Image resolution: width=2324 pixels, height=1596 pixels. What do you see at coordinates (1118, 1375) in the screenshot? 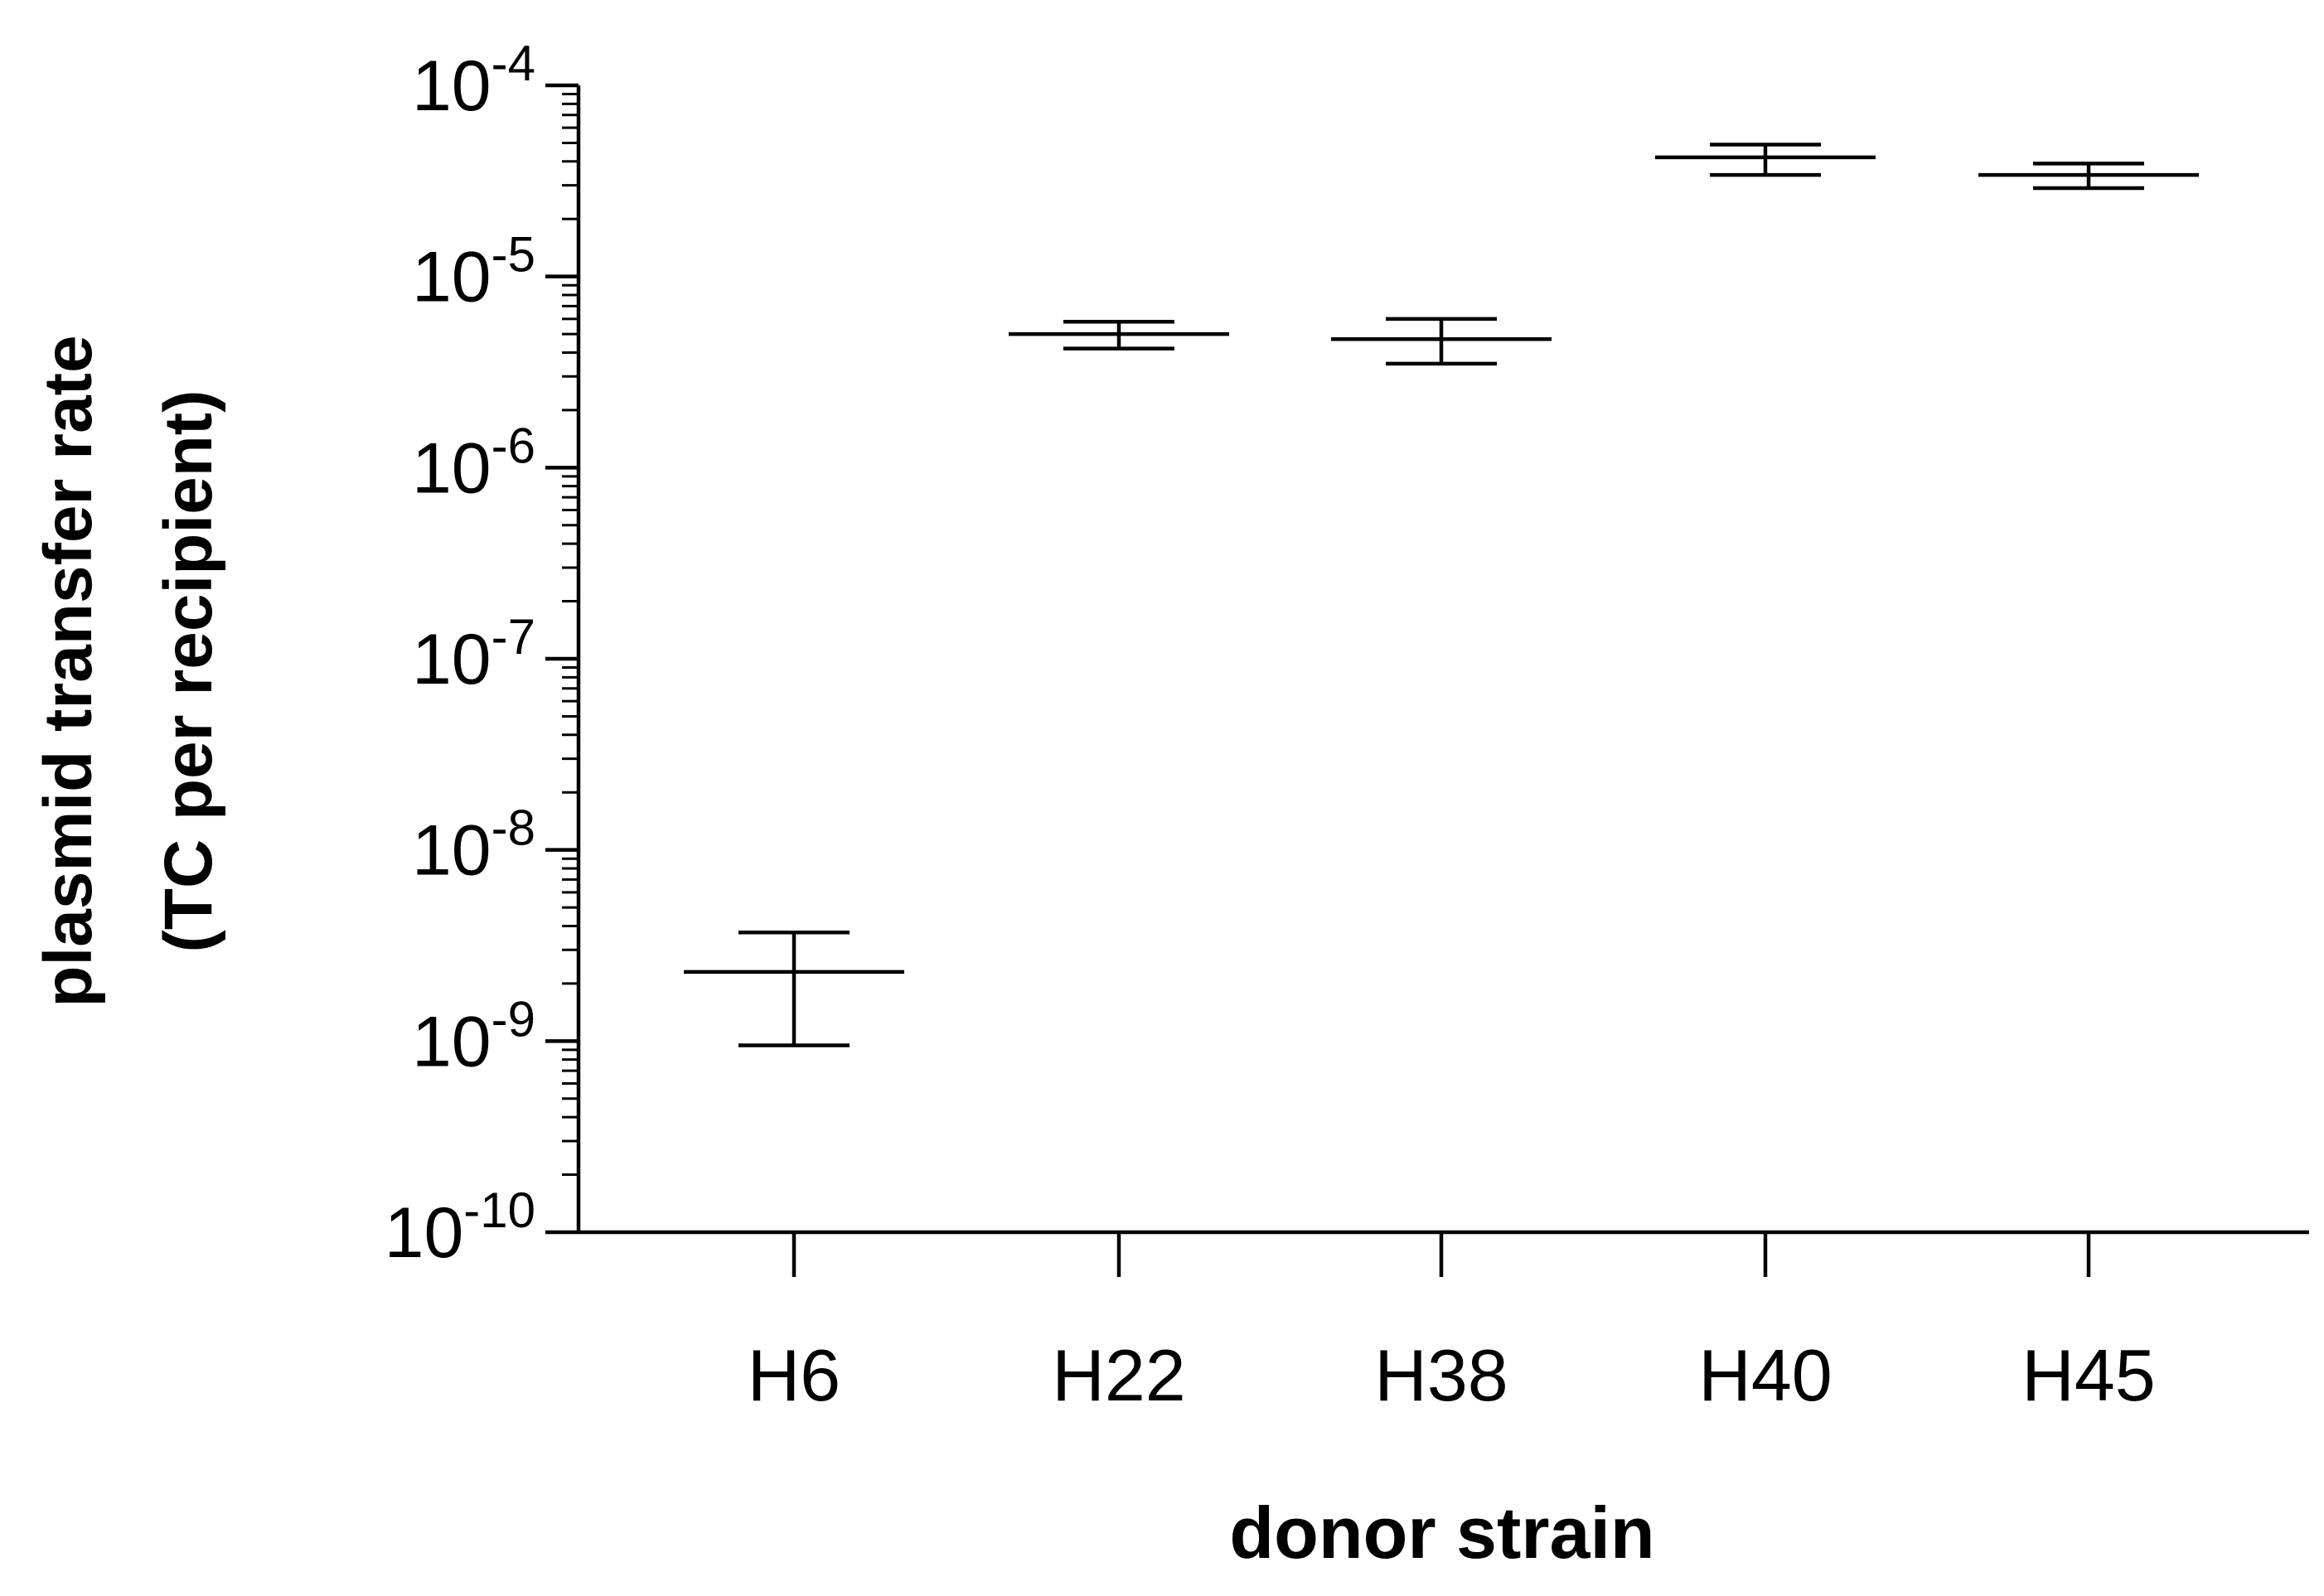
I see `x-tick-label: H22` at bounding box center [1118, 1375].